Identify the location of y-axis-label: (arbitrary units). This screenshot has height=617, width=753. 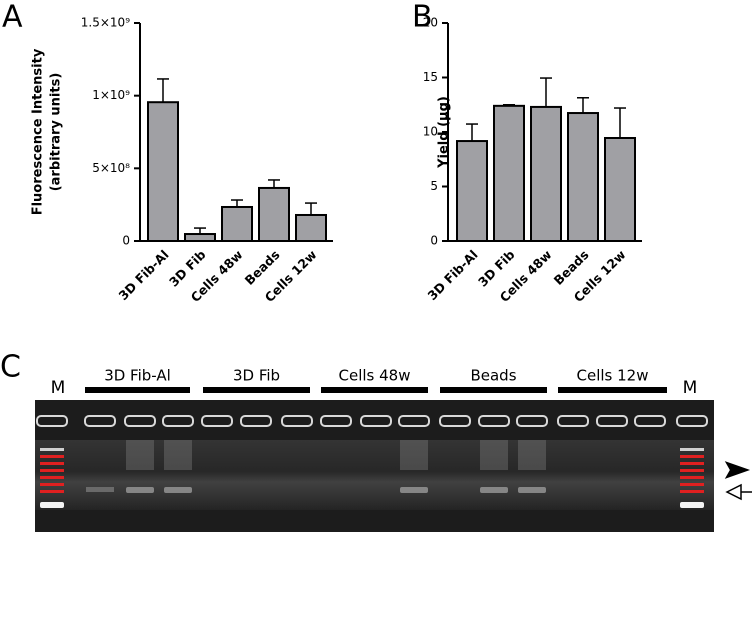
(56, 132).